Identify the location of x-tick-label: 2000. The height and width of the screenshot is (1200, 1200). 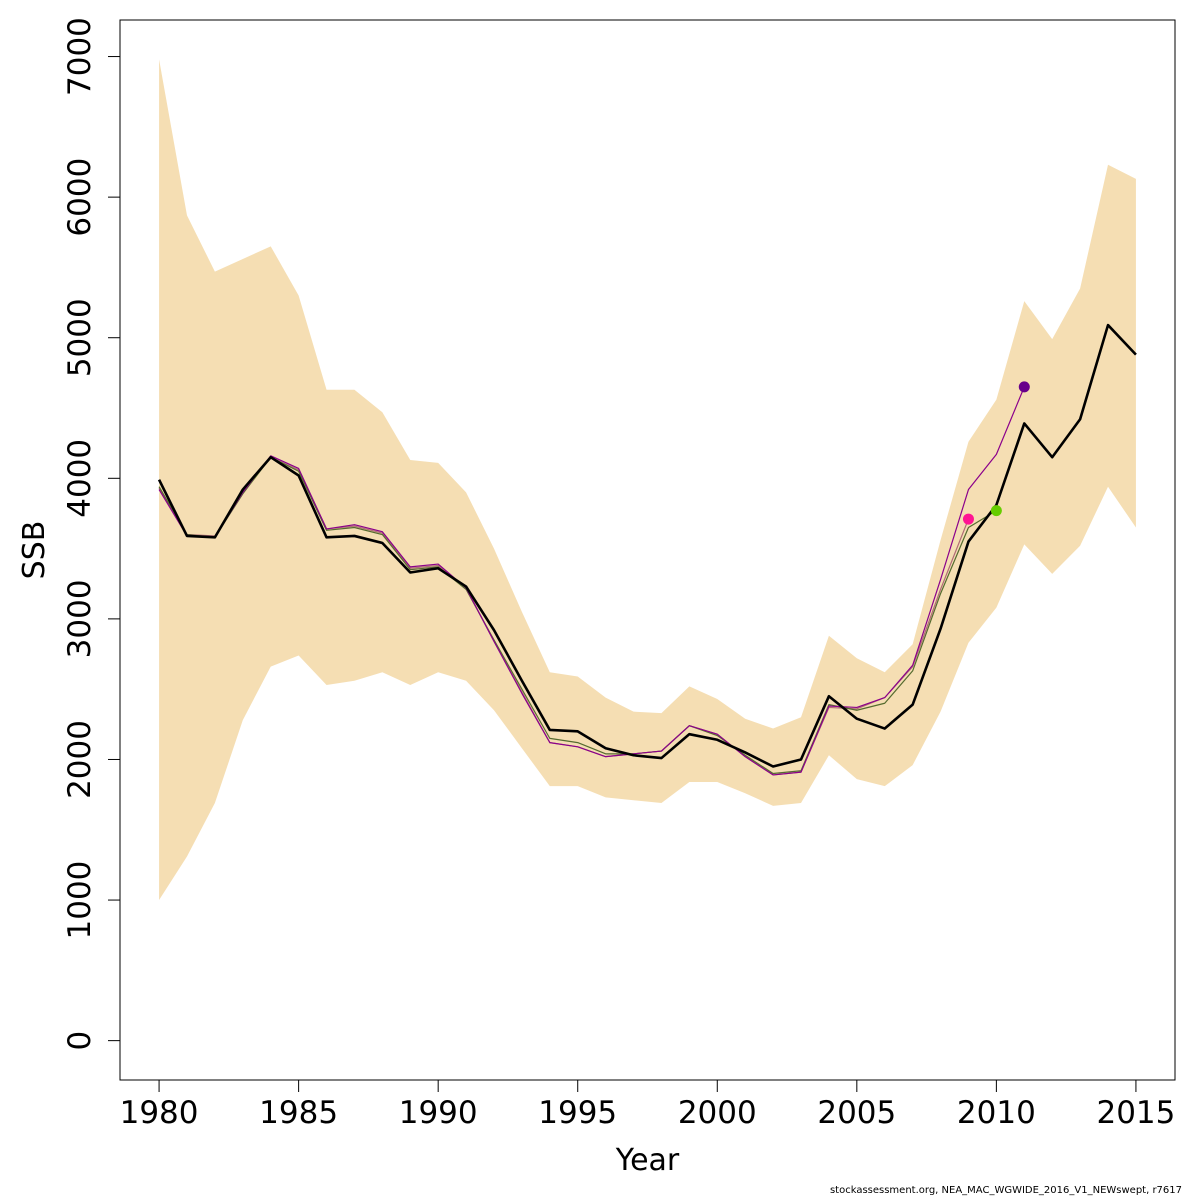
(717, 1113).